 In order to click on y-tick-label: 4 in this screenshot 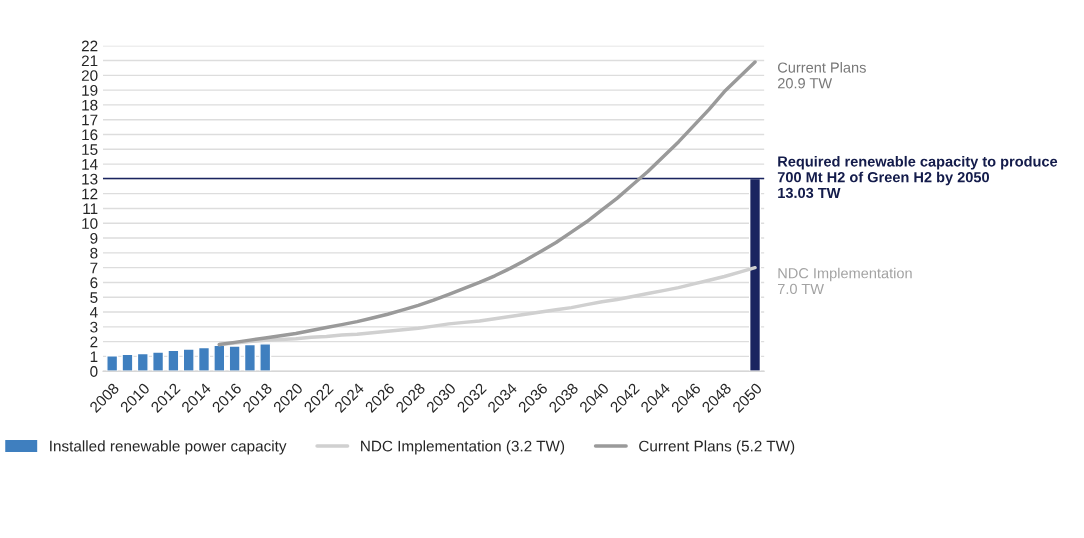, I will do `click(93, 312)`.